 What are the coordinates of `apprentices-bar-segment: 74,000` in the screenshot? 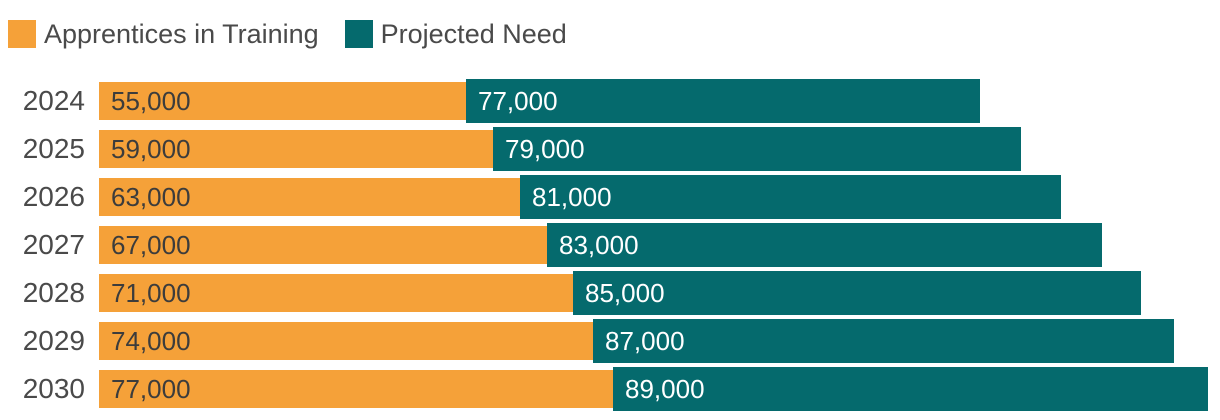 It's located at (346, 341).